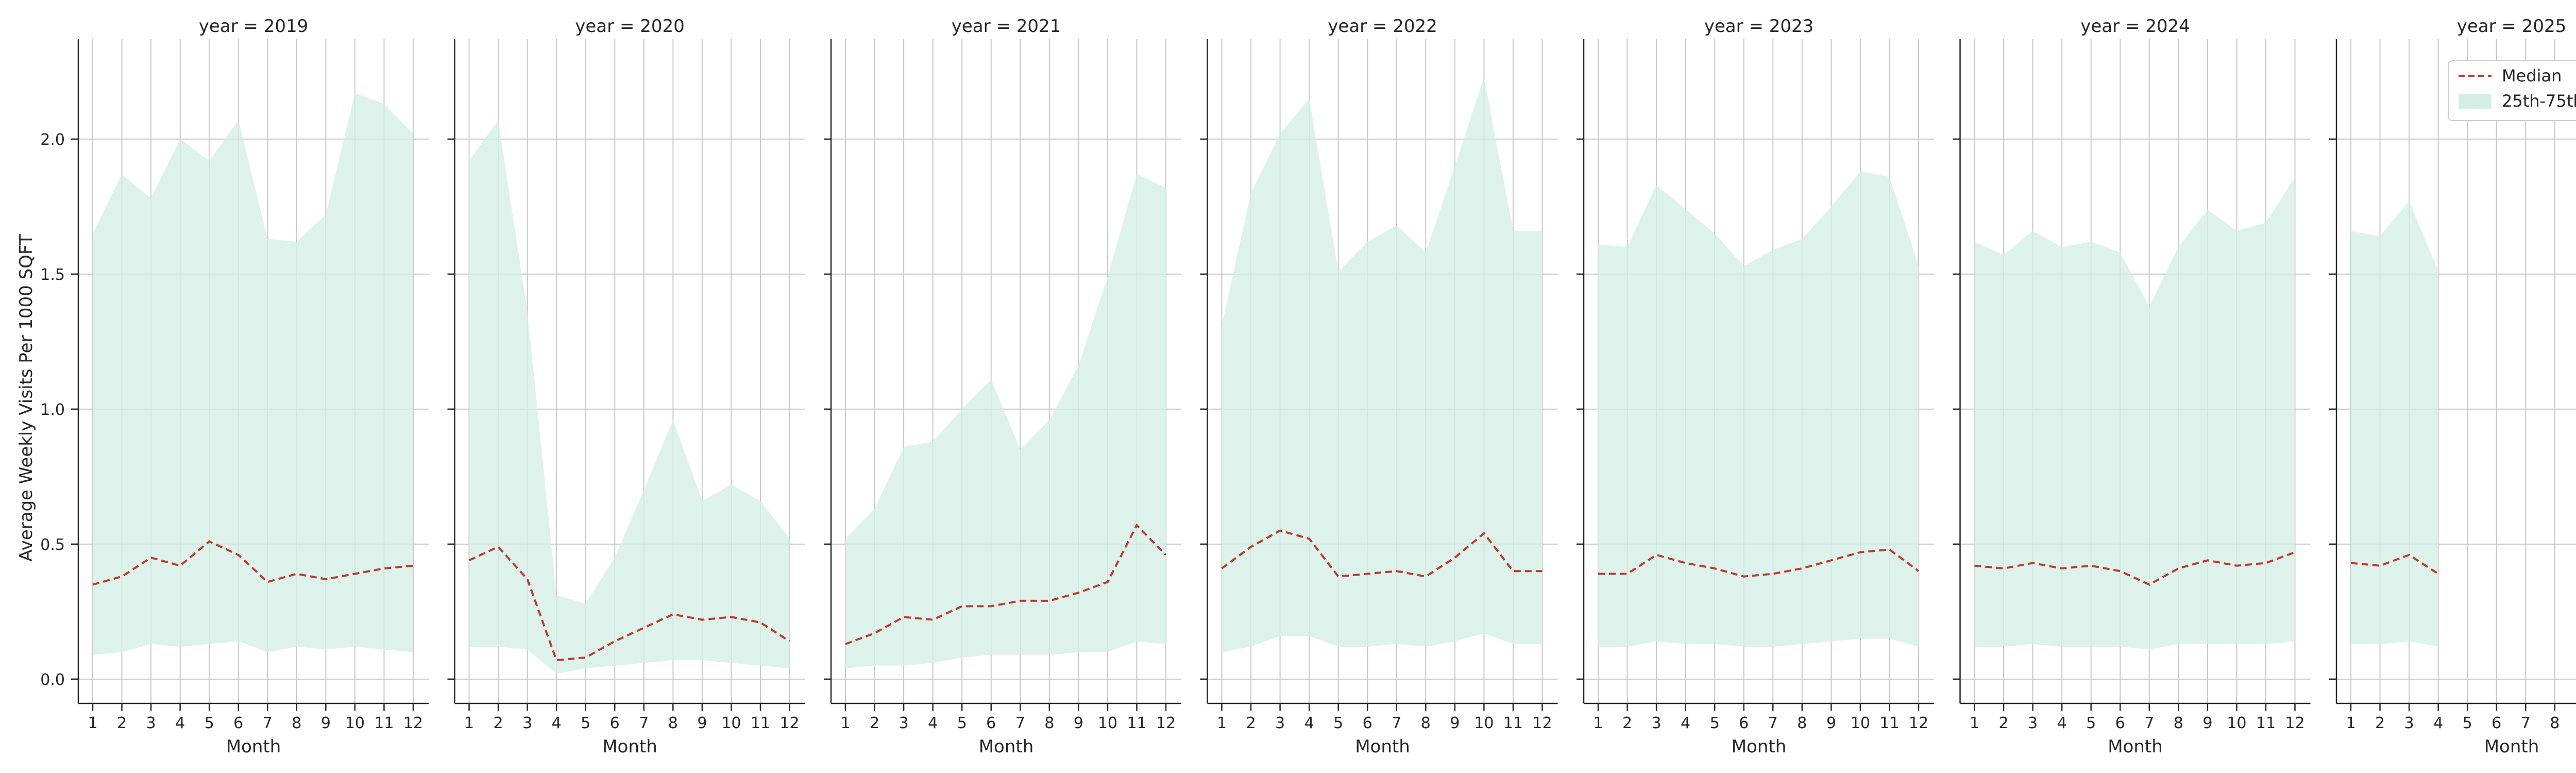  I want to click on legend-label-percentile: 25th-75th Percentile, so click(2539, 101).